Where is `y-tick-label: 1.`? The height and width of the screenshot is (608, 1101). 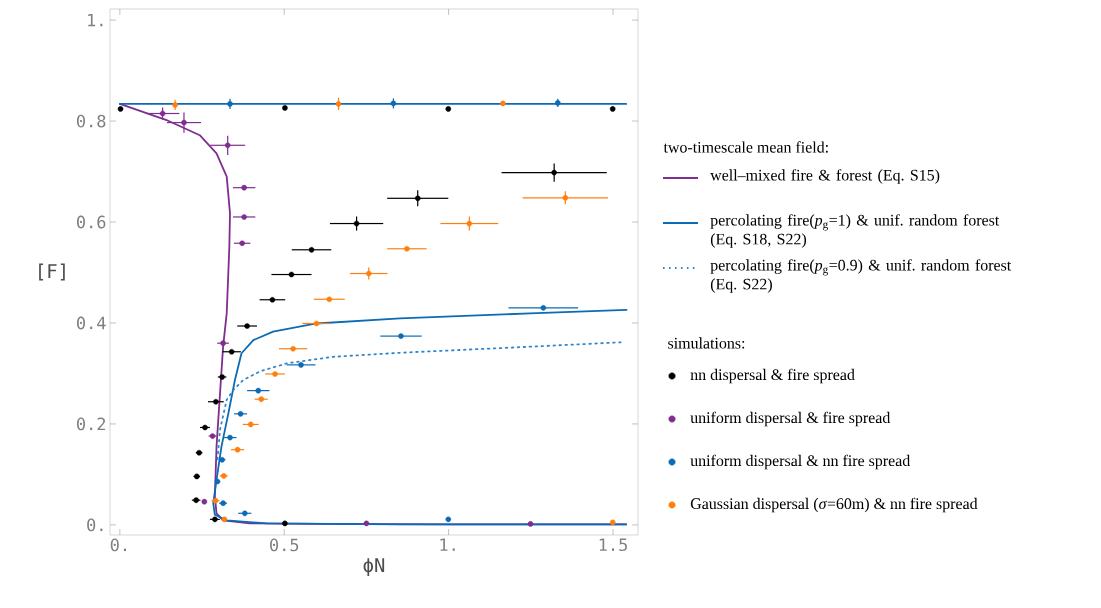 y-tick-label: 1. is located at coordinates (95, 20).